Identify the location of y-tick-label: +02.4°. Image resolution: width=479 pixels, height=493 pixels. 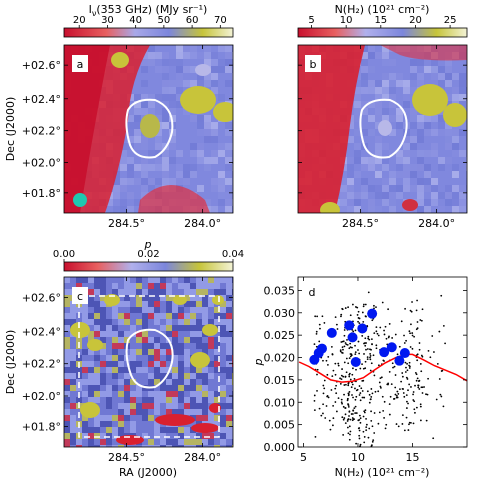
(41, 331).